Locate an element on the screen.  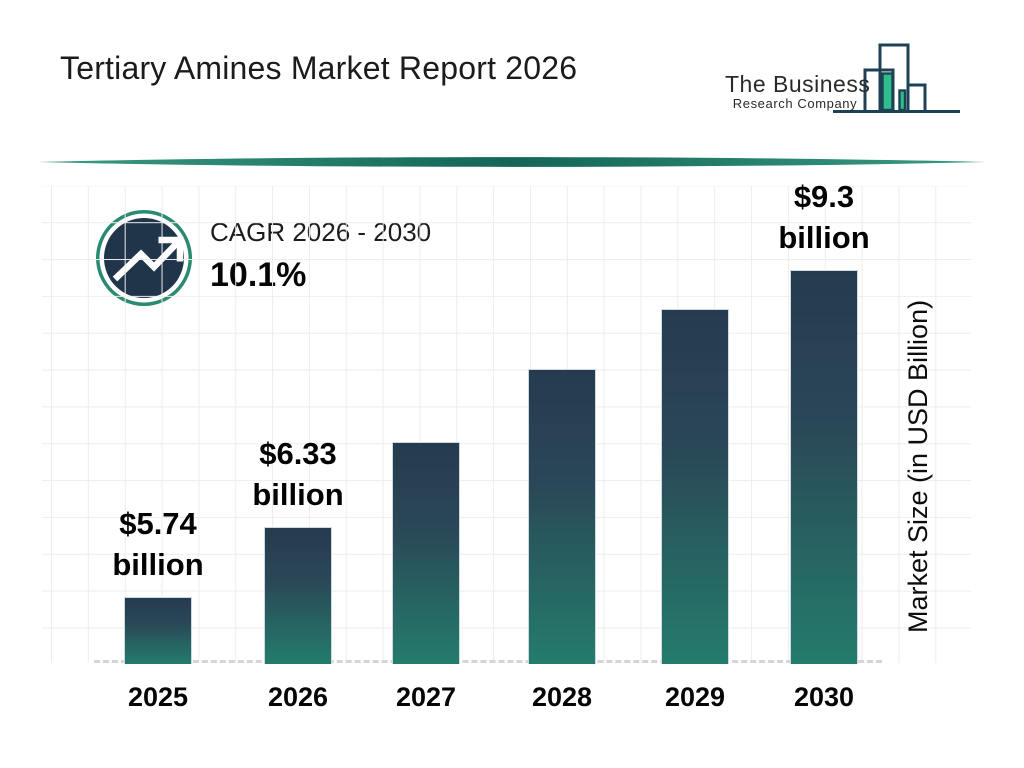
x-tick-2027: 2027 is located at coordinates (426, 697).